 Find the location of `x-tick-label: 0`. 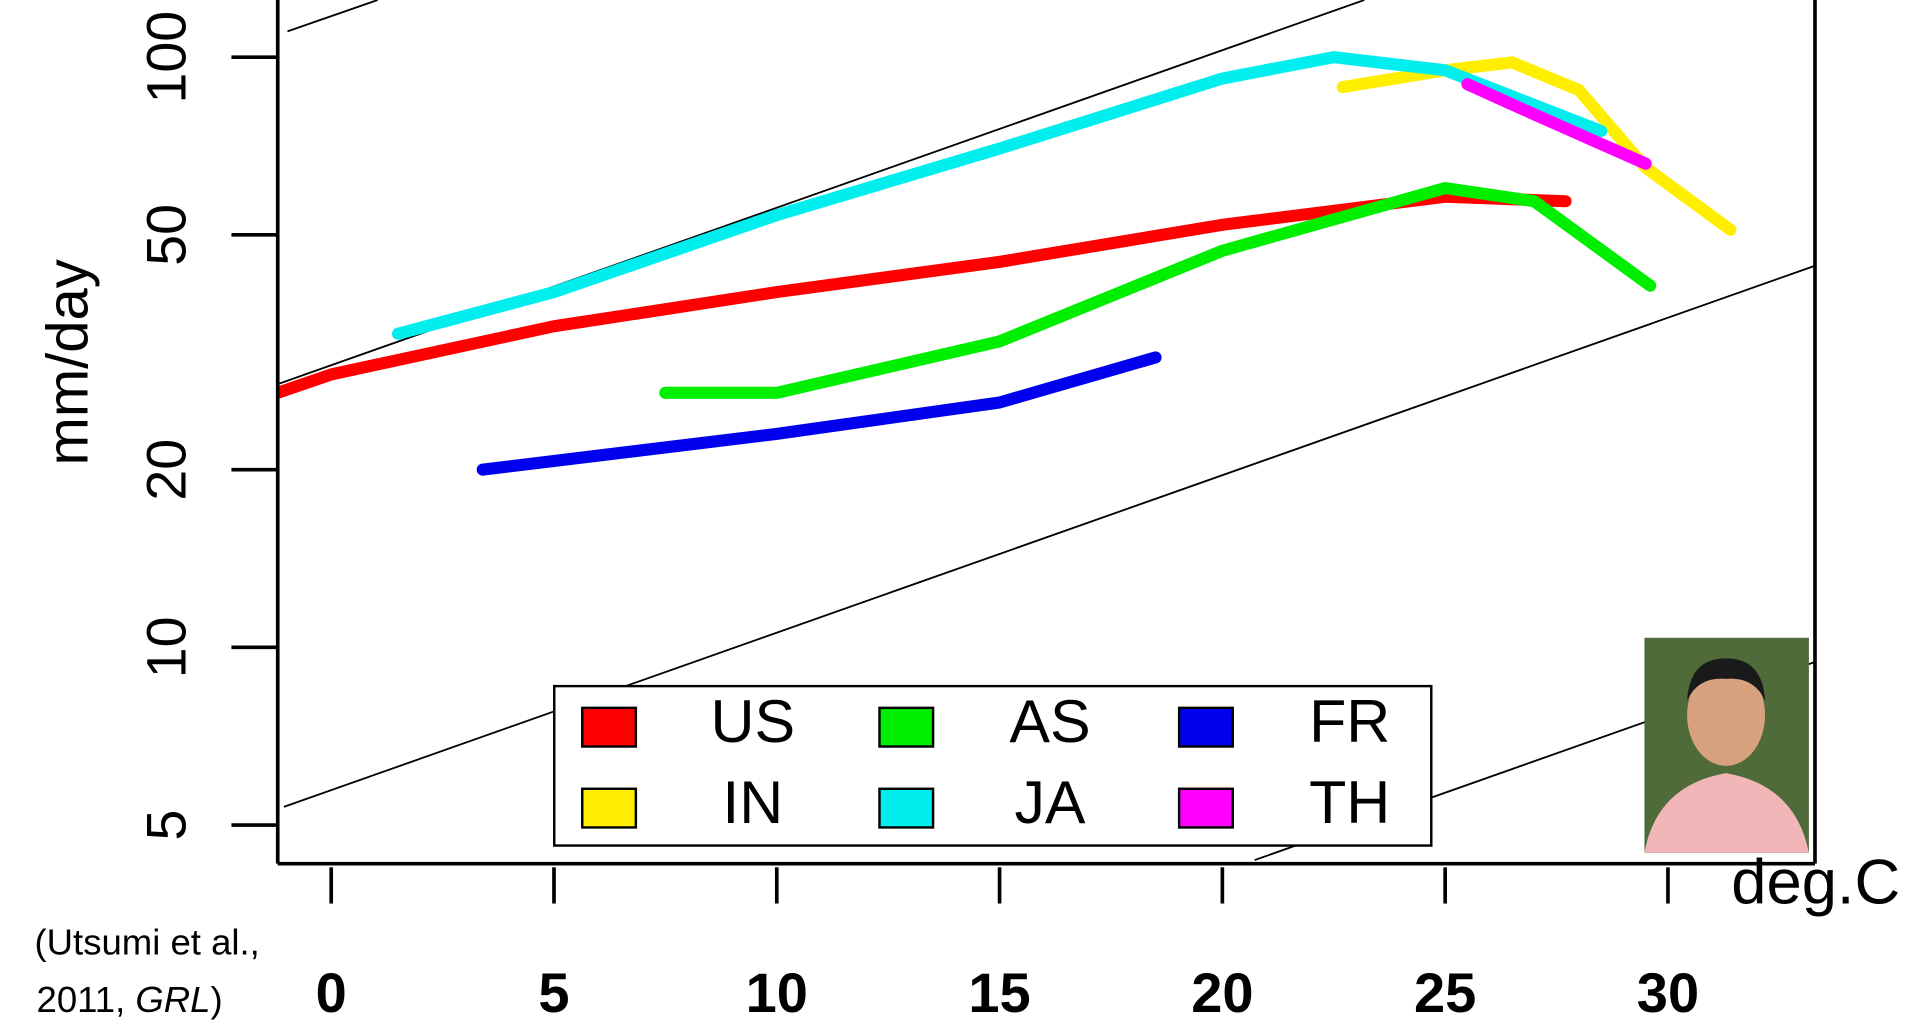

x-tick-label: 0 is located at coordinates (331, 992).